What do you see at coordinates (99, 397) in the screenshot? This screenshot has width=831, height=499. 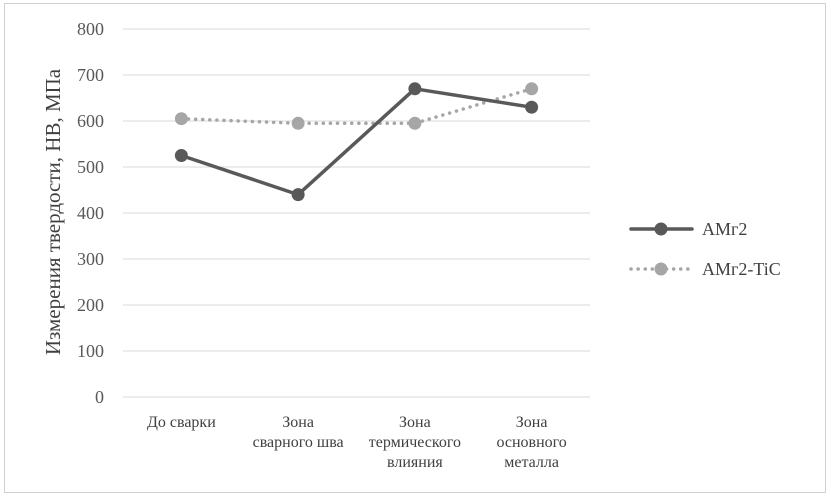 I see `y-tick-label: 0` at bounding box center [99, 397].